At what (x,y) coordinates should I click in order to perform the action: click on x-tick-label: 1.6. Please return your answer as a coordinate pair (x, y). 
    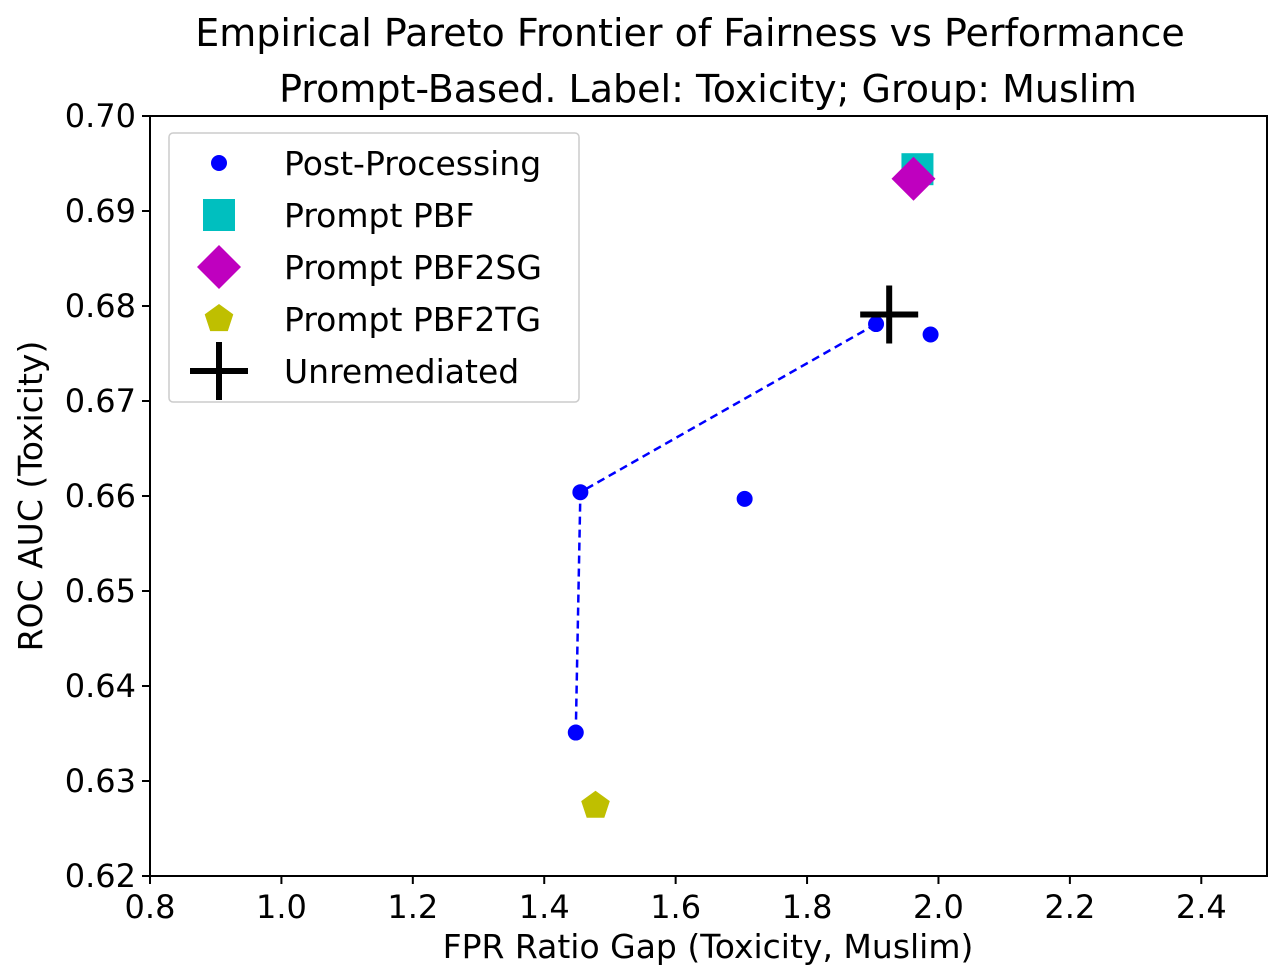
    Looking at the image, I should click on (675, 907).